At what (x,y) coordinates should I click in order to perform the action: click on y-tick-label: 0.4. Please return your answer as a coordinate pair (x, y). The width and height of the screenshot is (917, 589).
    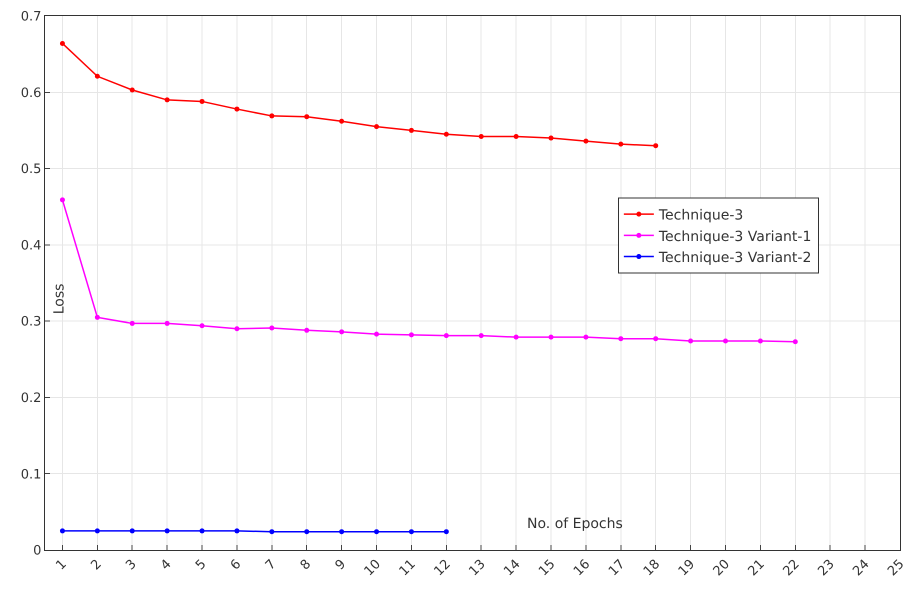
    Looking at the image, I should click on (31, 246).